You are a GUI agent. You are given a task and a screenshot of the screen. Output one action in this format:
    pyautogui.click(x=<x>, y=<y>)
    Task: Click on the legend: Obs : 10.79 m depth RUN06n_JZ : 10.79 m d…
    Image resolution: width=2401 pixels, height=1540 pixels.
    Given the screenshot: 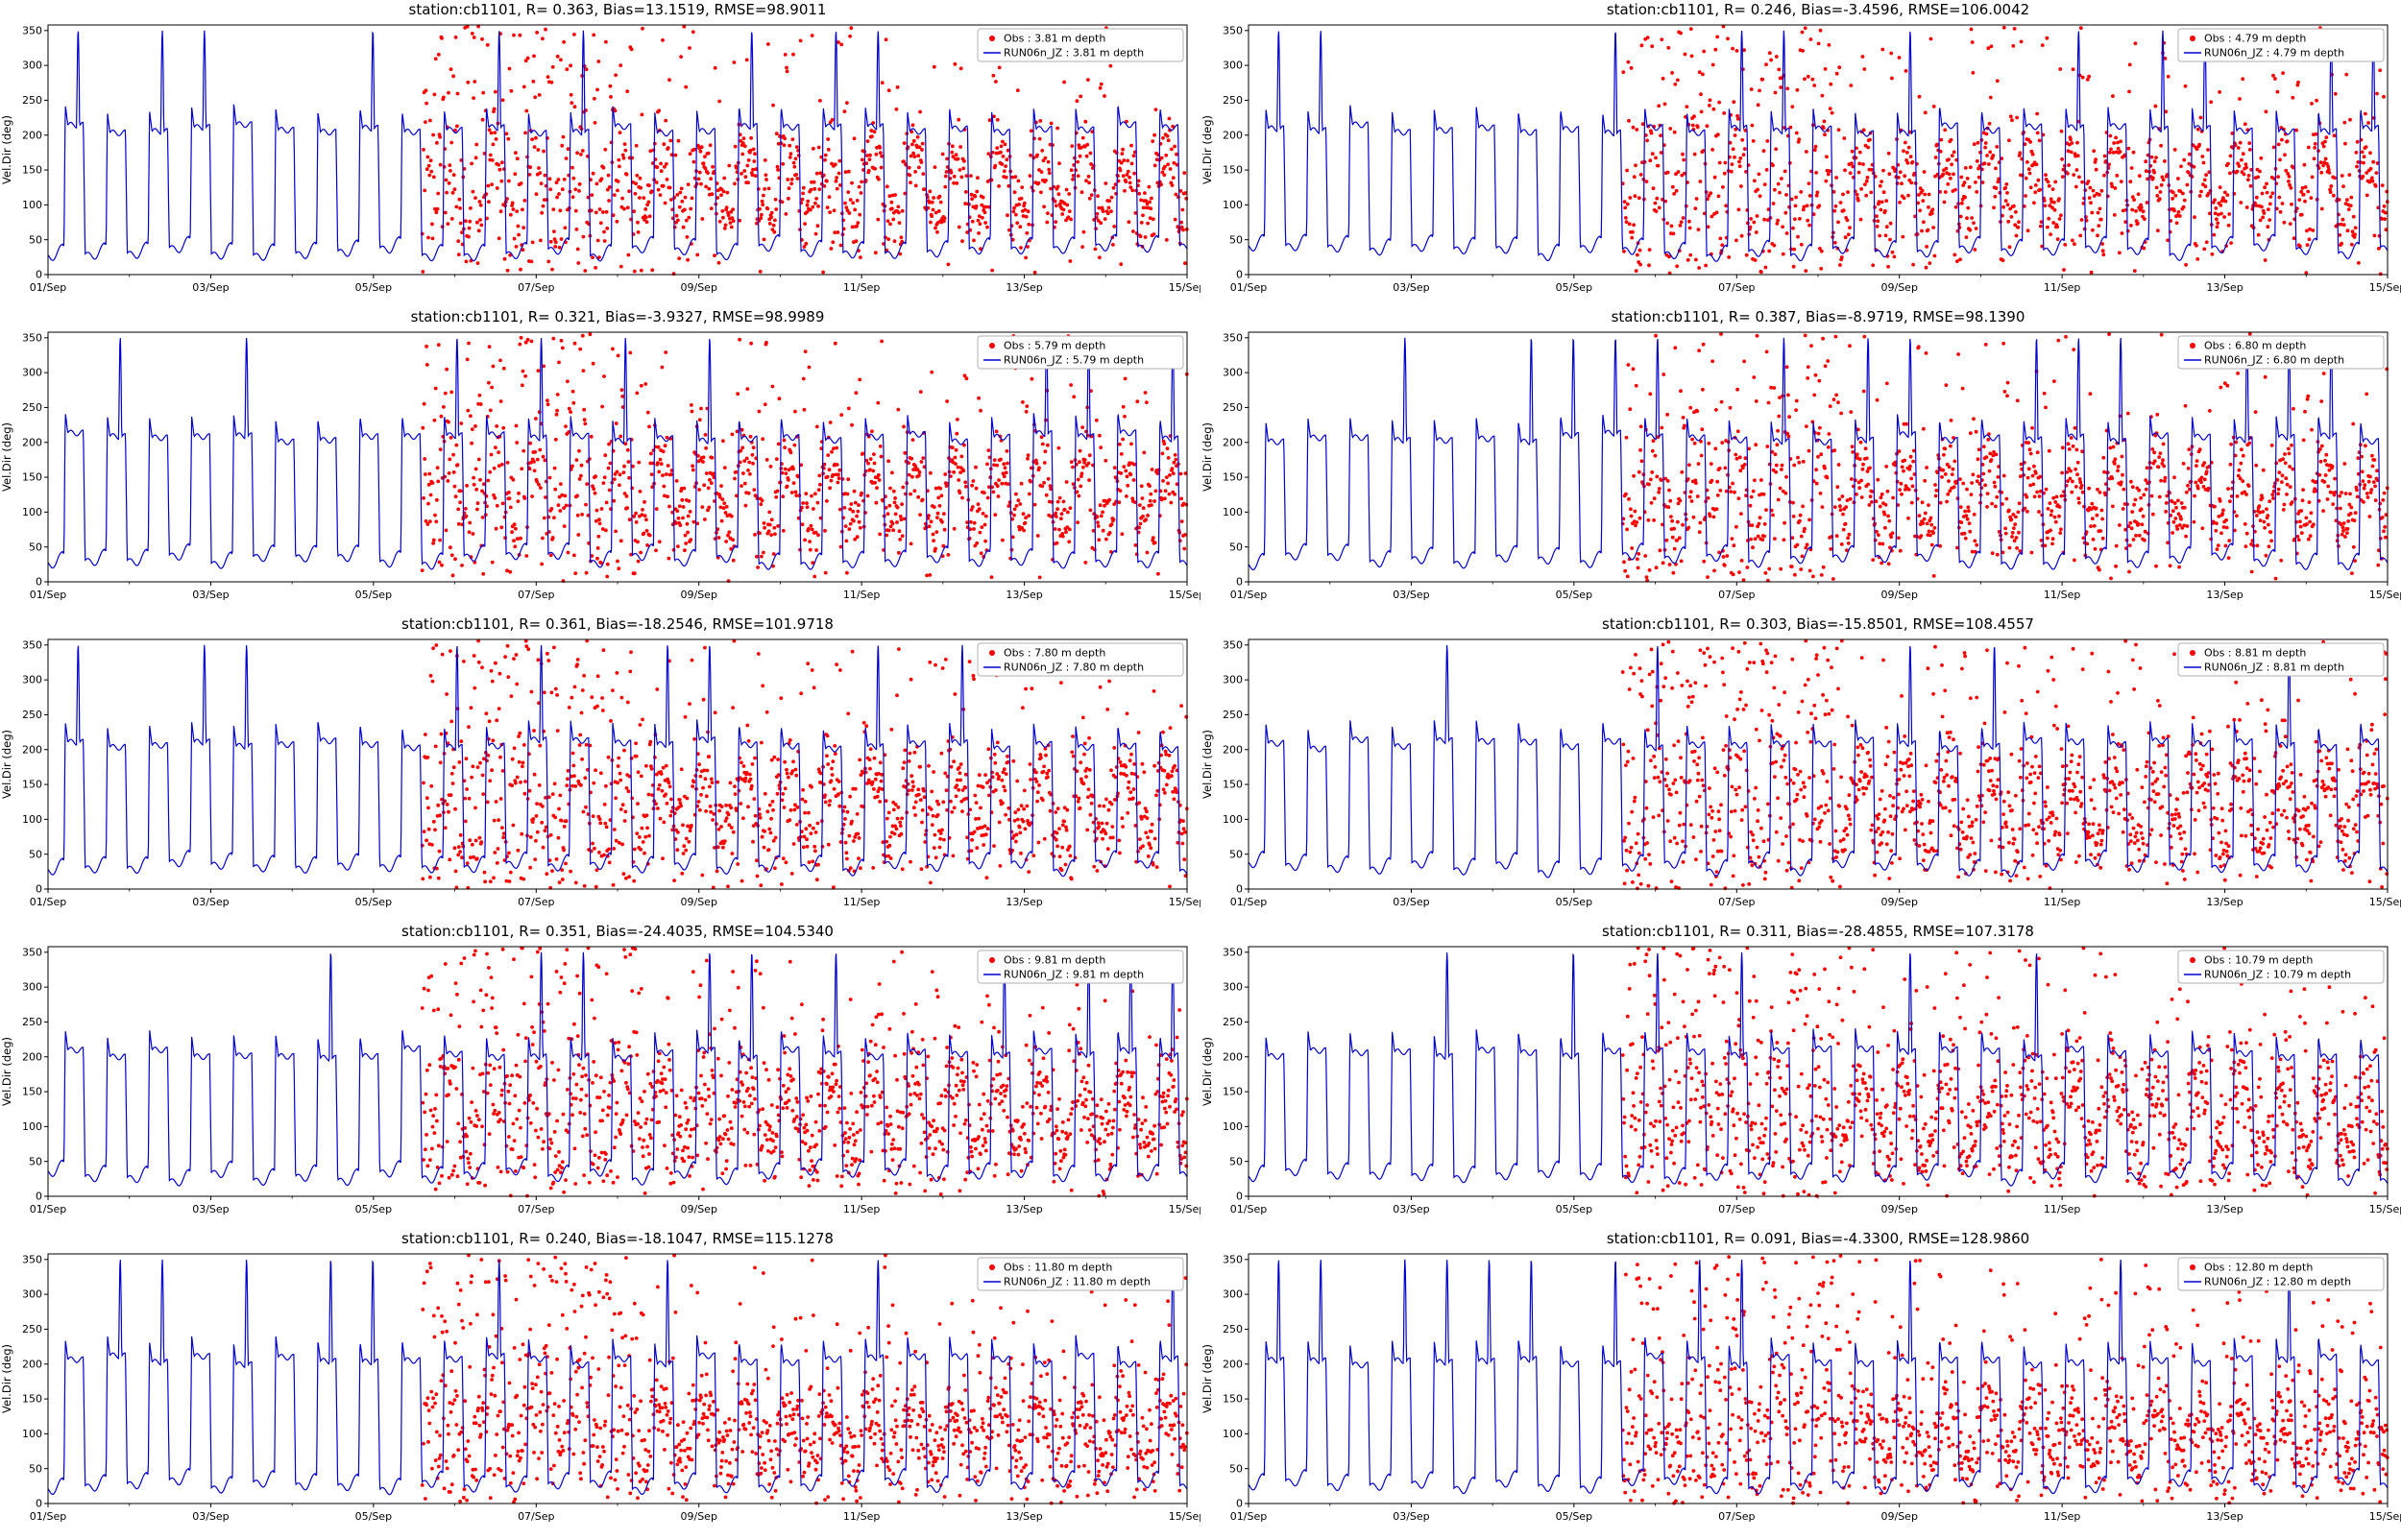 What is the action you would take?
    pyautogui.click(x=2281, y=967)
    